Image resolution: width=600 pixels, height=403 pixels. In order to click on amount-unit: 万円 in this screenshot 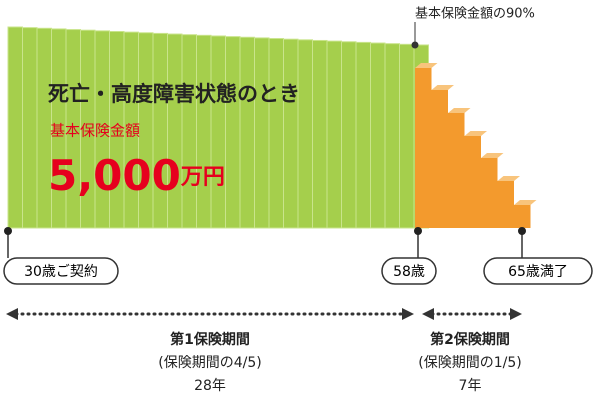, I will do `click(202, 177)`.